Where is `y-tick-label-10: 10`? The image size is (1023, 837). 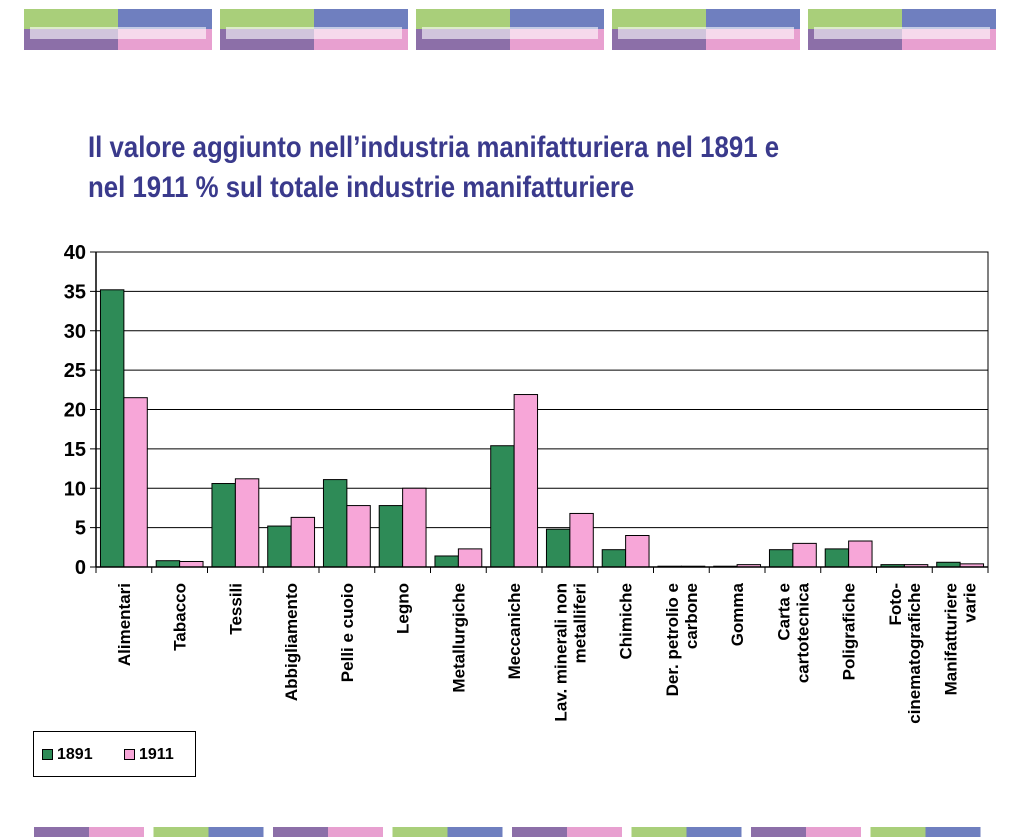
y-tick-label-10: 10 is located at coordinates (75, 489).